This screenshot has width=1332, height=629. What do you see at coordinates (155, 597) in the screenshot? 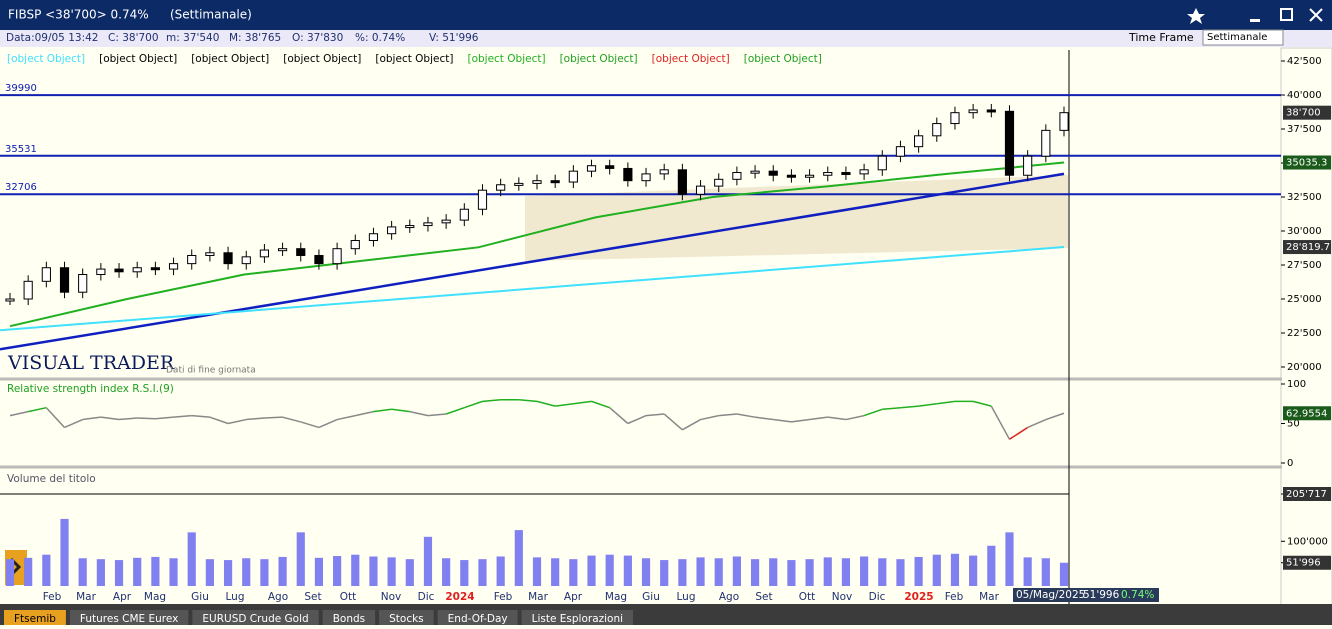
I see `month-label: Mag` at bounding box center [155, 597].